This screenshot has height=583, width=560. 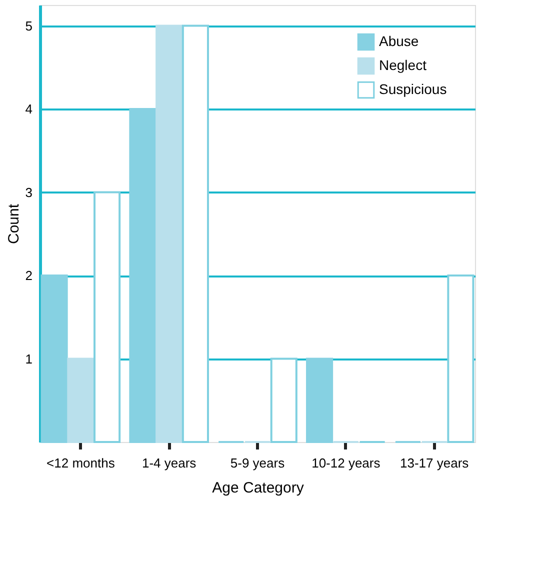 I want to click on x-tick-label: 1-4 years, so click(x=169, y=463).